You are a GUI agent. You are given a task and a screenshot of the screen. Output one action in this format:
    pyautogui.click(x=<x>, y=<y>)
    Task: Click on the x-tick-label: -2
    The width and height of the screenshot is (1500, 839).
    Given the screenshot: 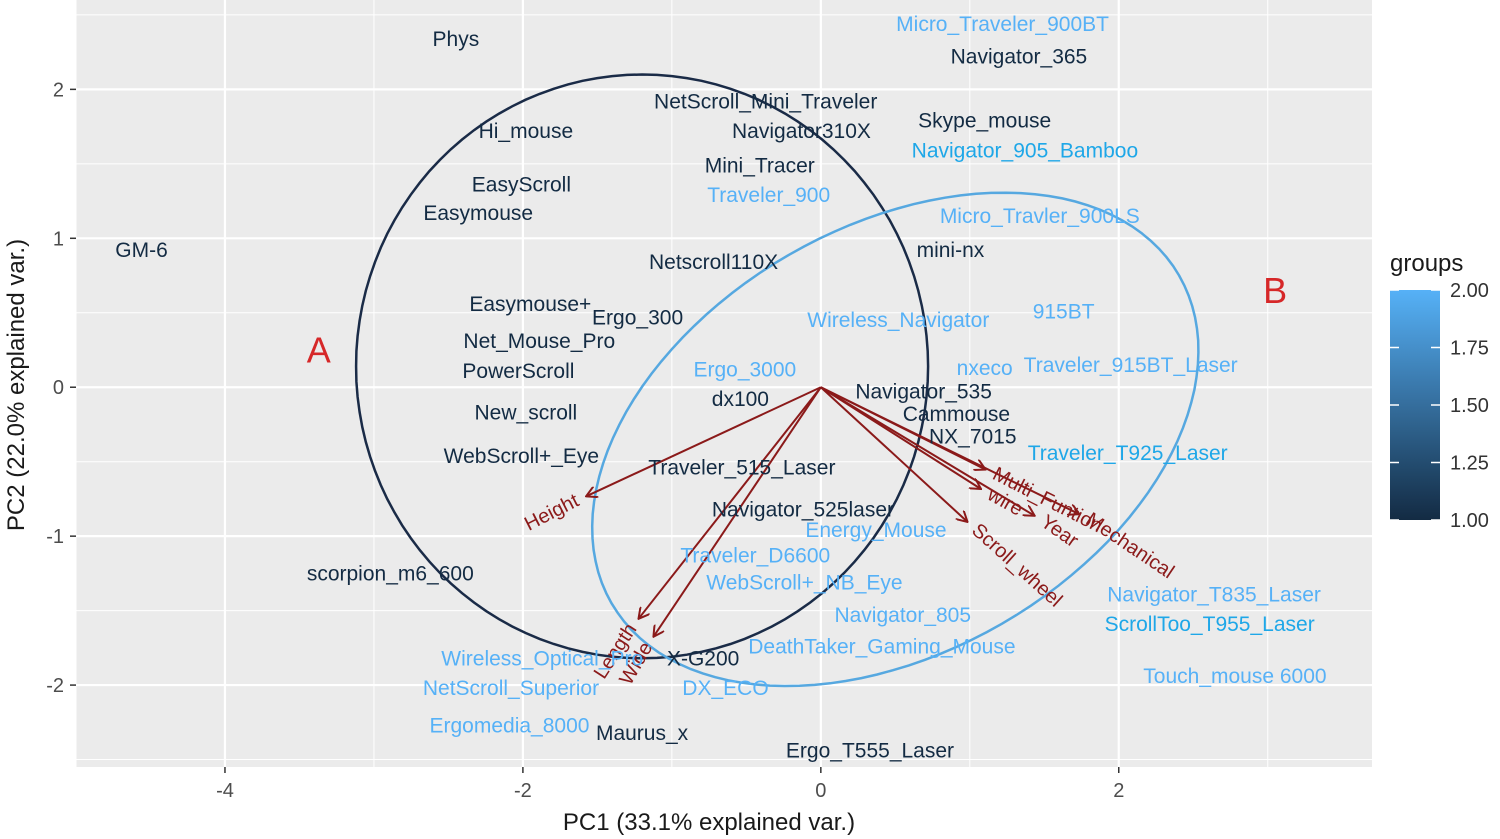 What is the action you would take?
    pyautogui.click(x=523, y=791)
    